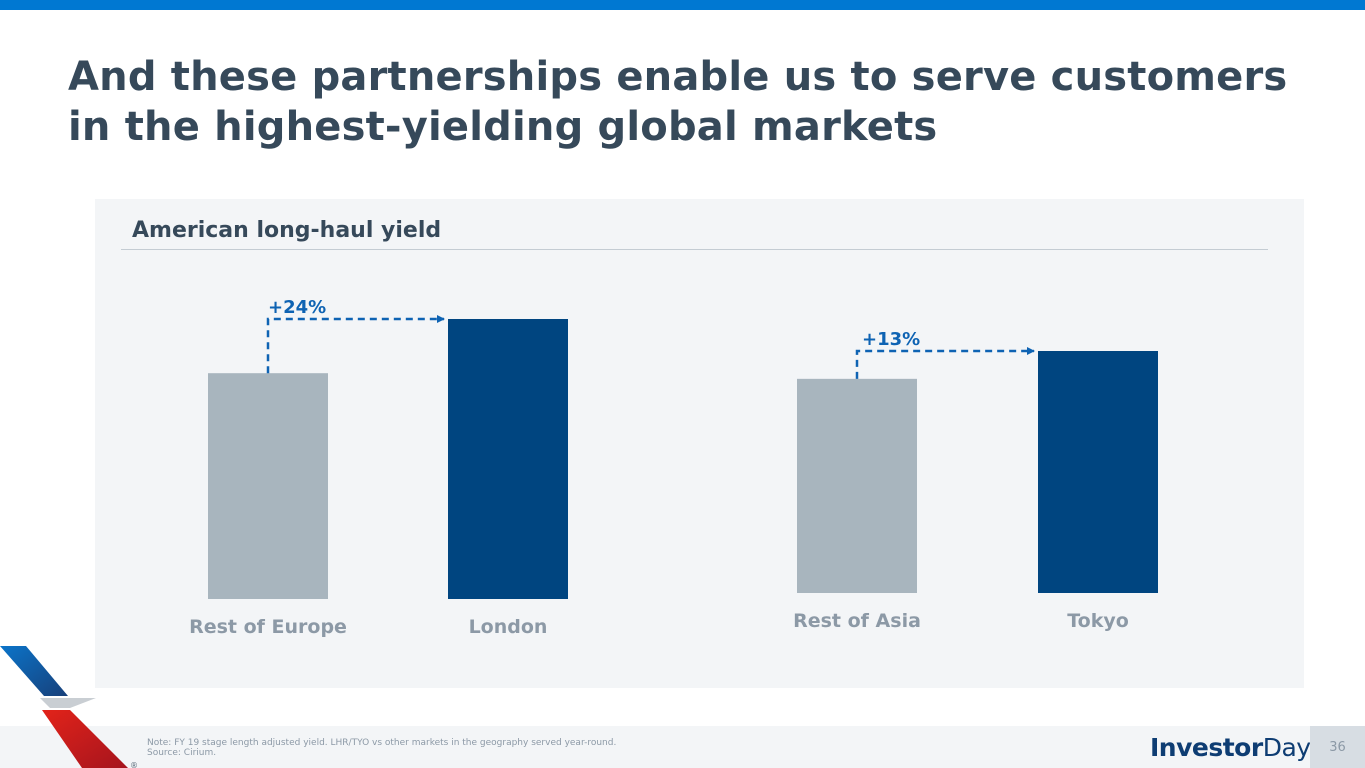  I want to click on panel-divider, so click(694, 249).